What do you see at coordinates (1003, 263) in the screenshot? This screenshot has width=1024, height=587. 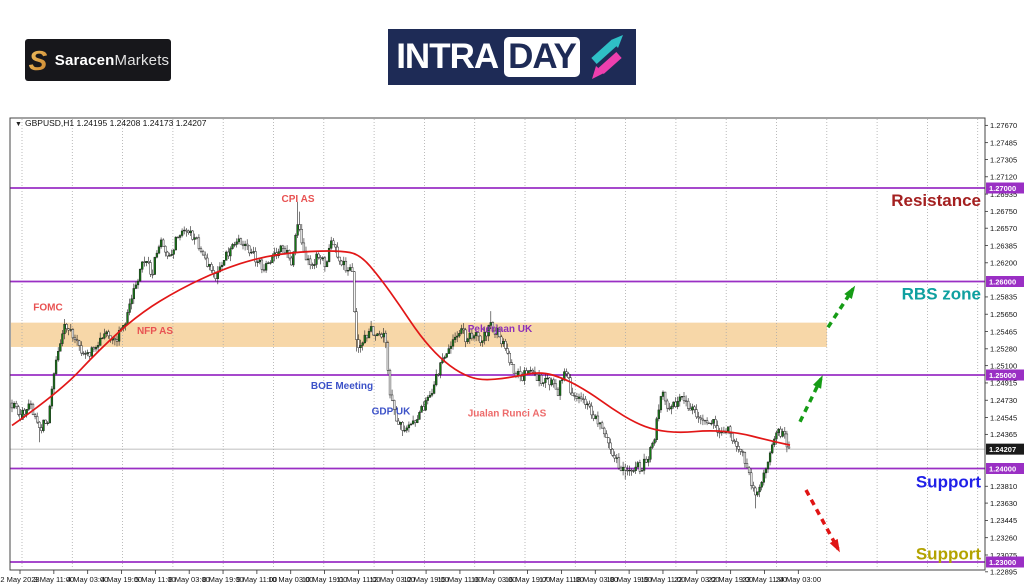 I see `price-tick-label: 1.26200` at bounding box center [1003, 263].